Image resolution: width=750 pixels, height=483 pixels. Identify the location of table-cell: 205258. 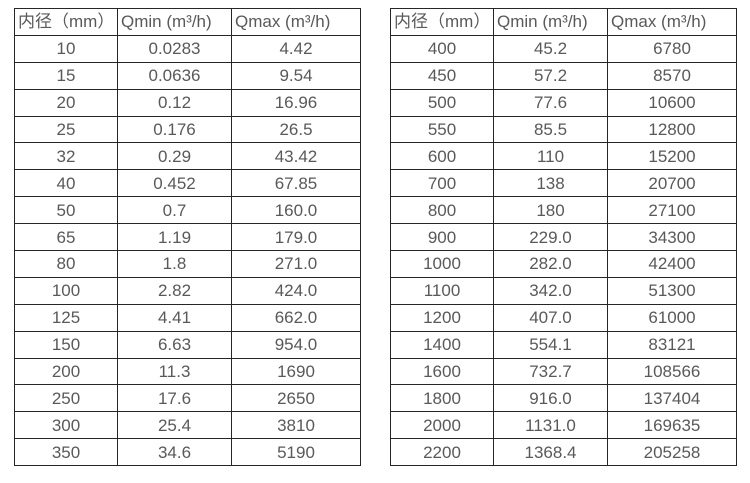
(672, 452).